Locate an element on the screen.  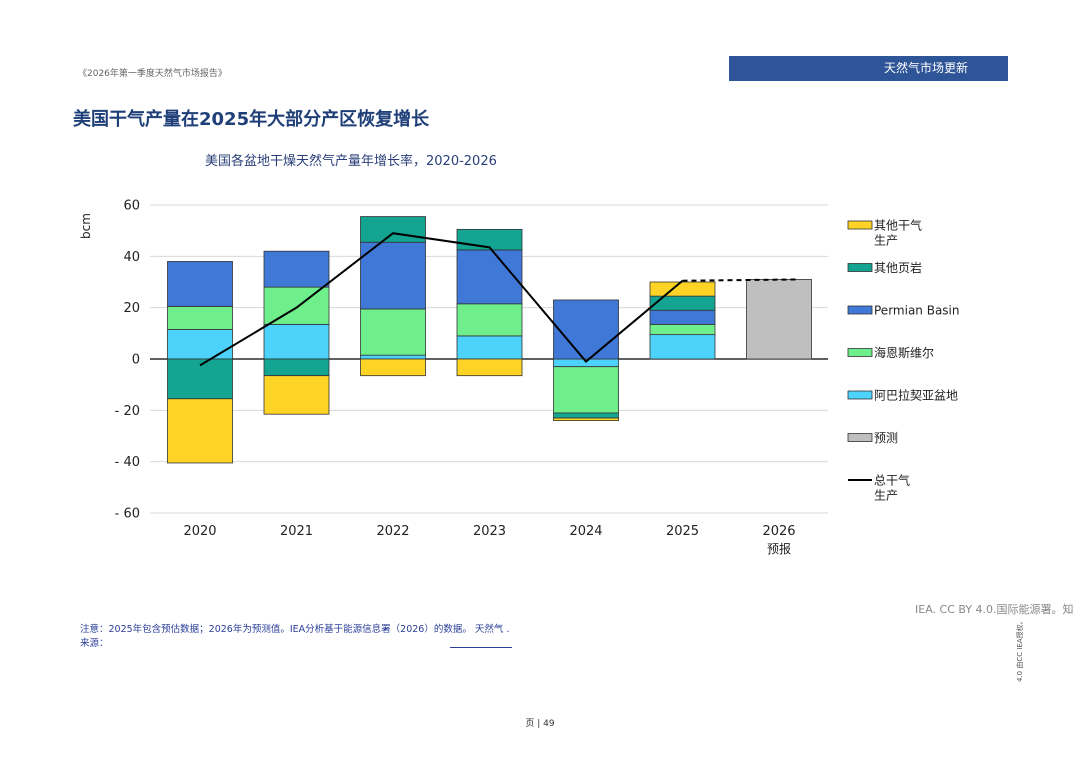
x-tick-label: 2024 is located at coordinates (585, 531).